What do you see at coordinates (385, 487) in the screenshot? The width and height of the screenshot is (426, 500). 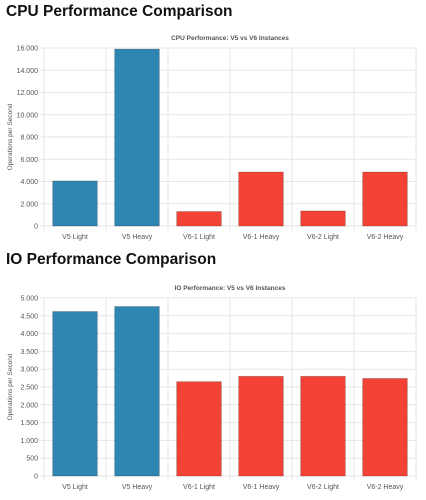 I see `io-x-tick-label: V6-2 Heavy` at bounding box center [385, 487].